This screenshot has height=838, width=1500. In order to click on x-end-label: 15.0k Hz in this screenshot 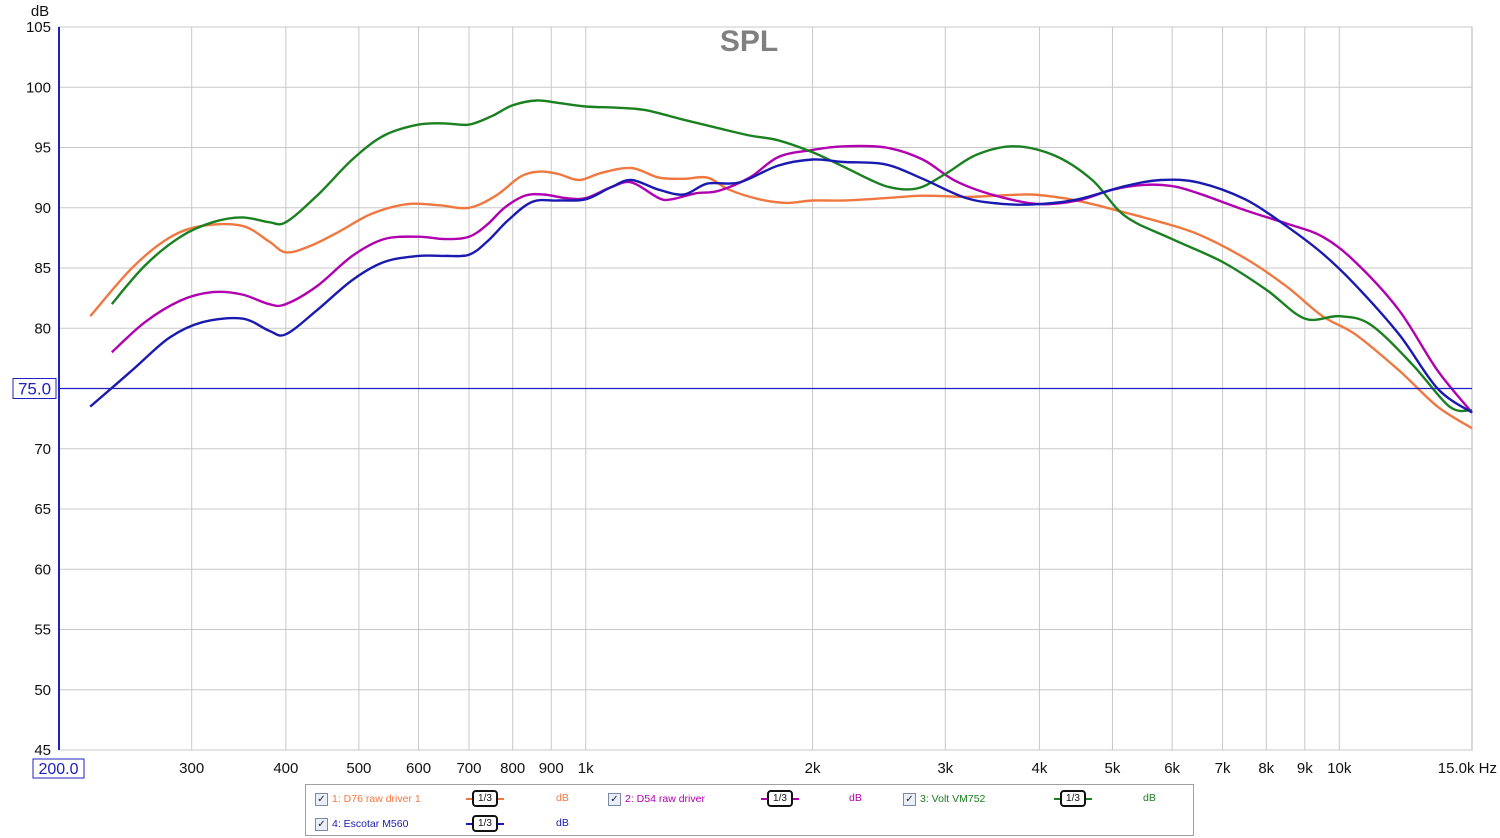, I will do `click(1467, 768)`.